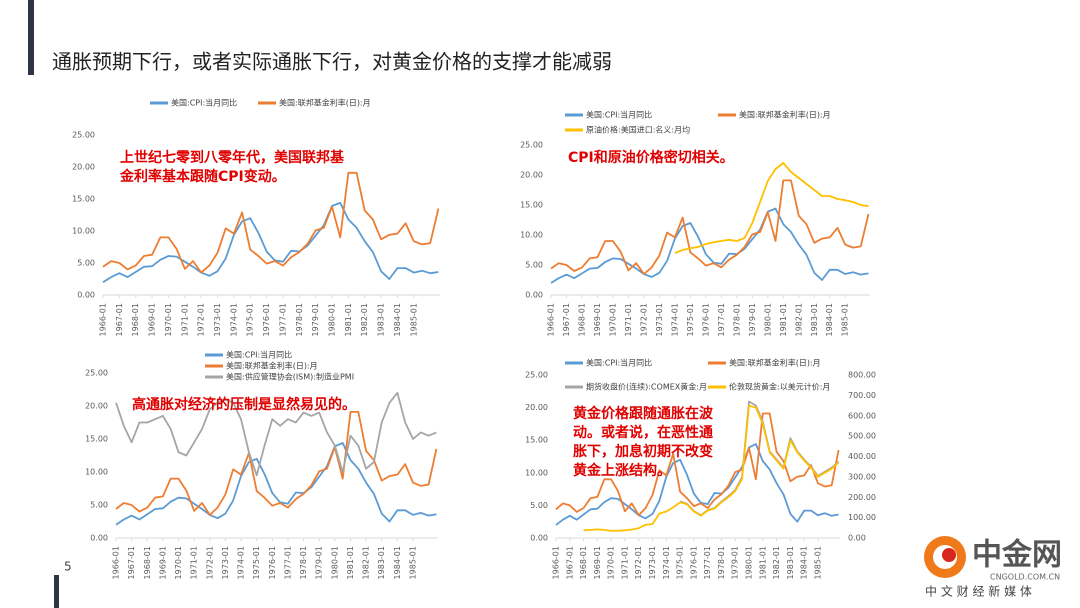 Image resolution: width=1080 pixels, height=608 pixels. What do you see at coordinates (1017, 555) in the screenshot?
I see `logo-name: 中金网` at bounding box center [1017, 555].